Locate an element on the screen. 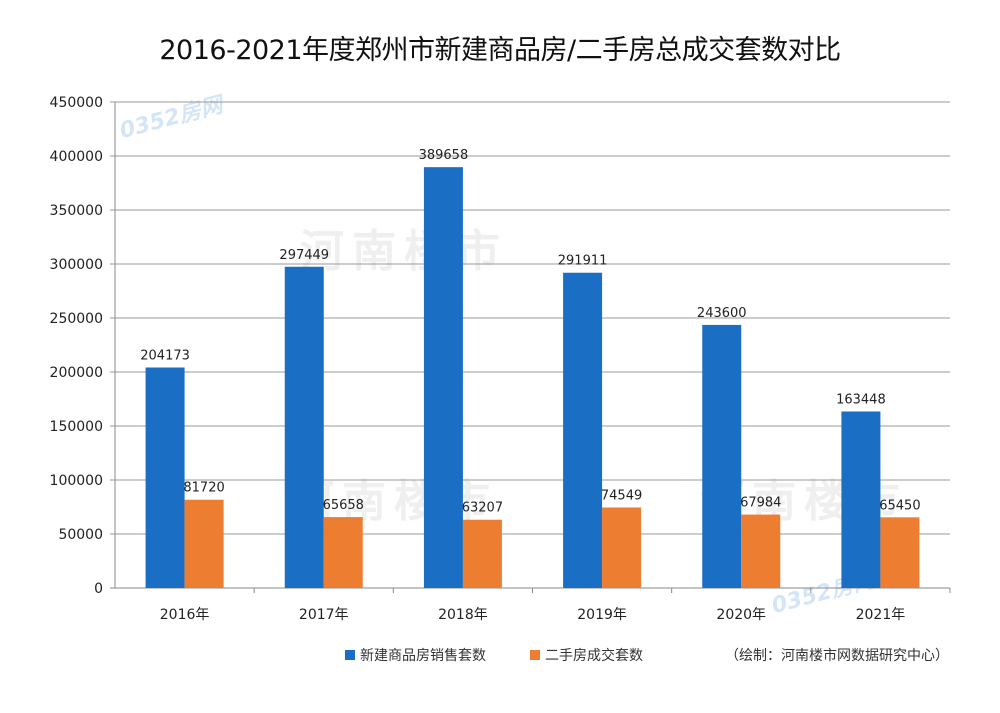 The width and height of the screenshot is (1000, 713). y-tick-label: 200000 is located at coordinates (76, 373).